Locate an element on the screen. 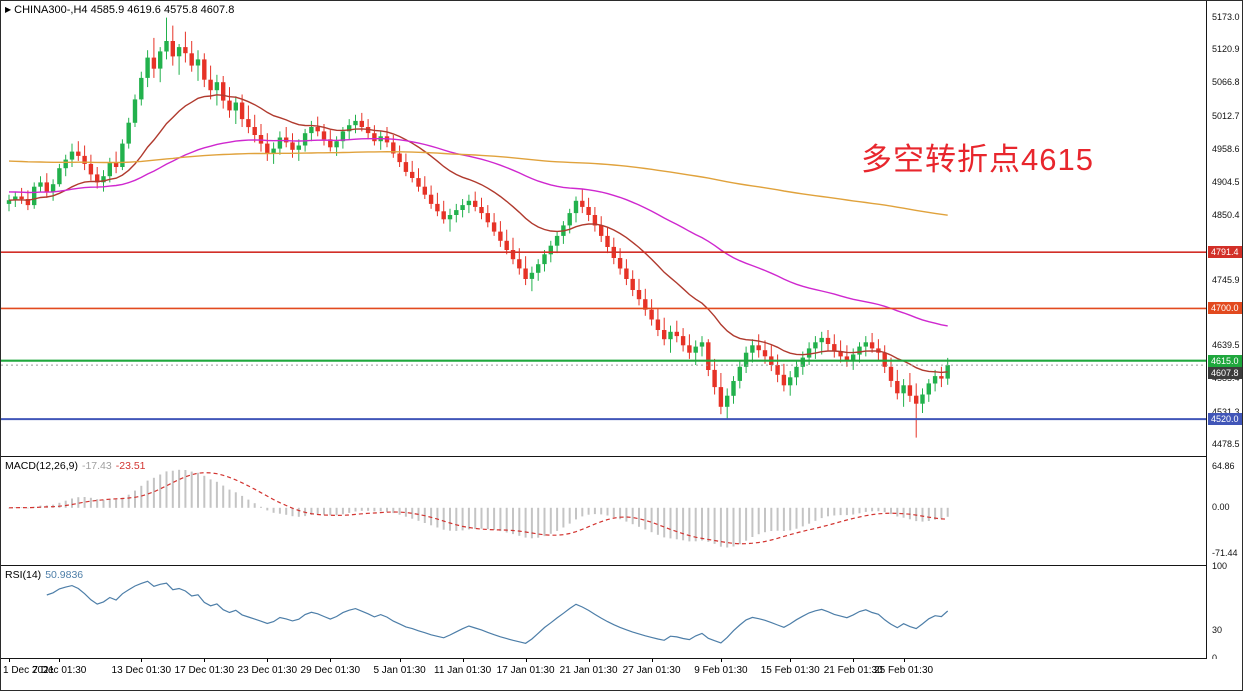  time-tick-label: 21 Feb 01:30 is located at coordinates (853, 670).